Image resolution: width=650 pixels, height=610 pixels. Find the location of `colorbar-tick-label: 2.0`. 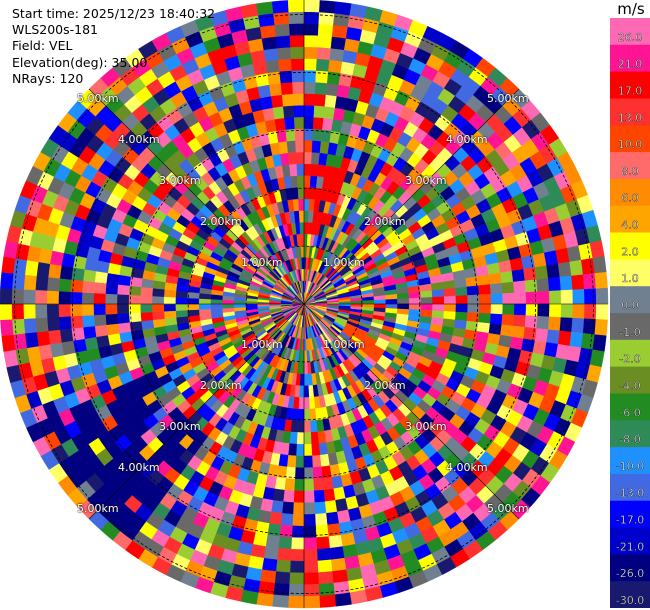

colorbar-tick-label: 2.0 is located at coordinates (630, 251).